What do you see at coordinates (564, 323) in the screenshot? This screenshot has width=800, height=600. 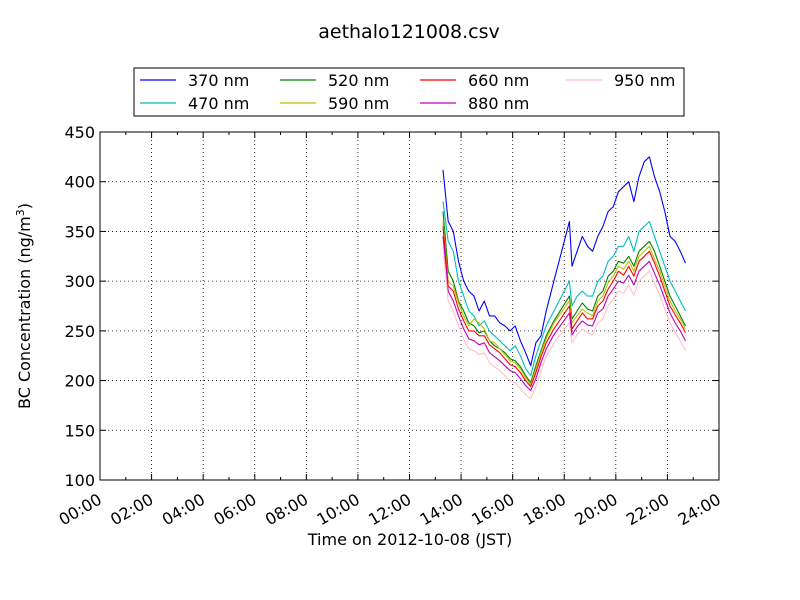 I see `series-line-950-nm` at bounding box center [564, 323].